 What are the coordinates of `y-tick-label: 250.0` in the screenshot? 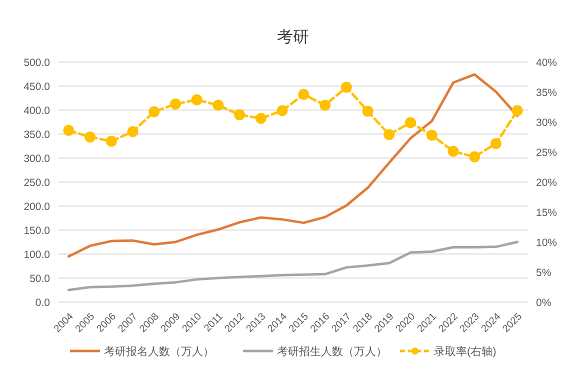 It's located at (37, 183).